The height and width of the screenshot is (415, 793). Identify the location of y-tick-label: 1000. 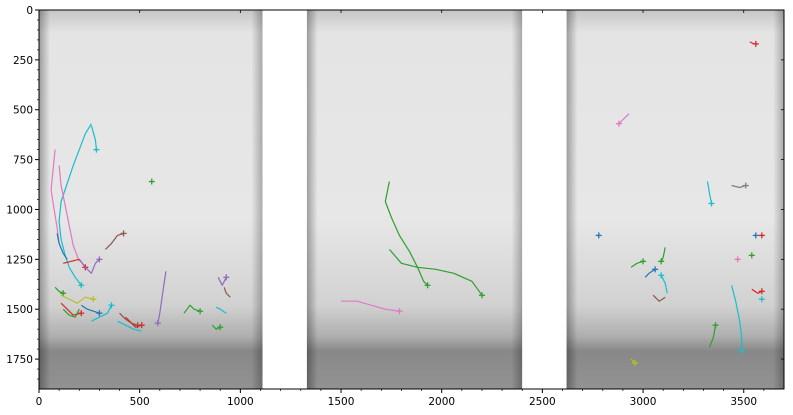
(19, 210).